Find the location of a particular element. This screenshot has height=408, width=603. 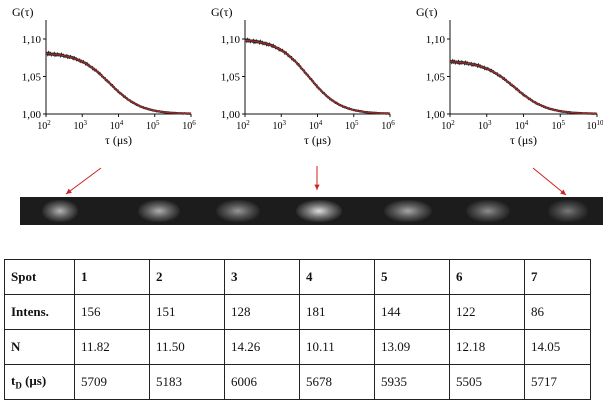

table-cell: 12.18 is located at coordinates (487, 347).